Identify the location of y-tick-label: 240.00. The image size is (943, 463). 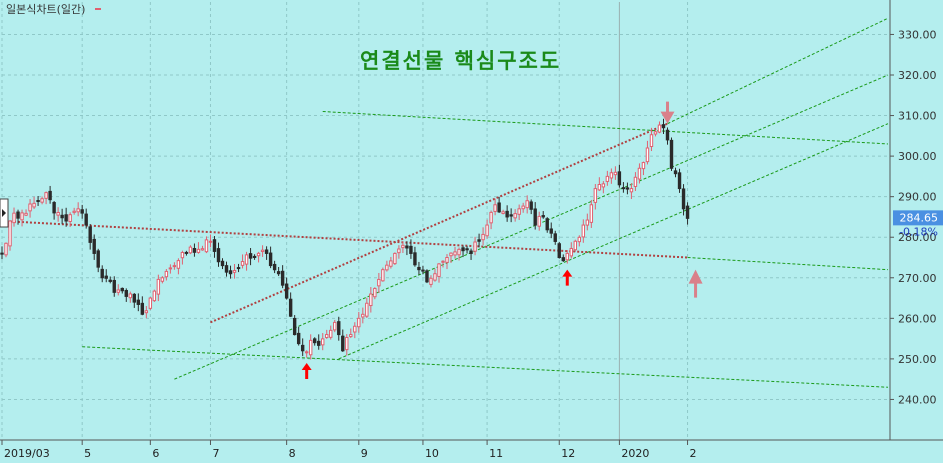
(917, 399).